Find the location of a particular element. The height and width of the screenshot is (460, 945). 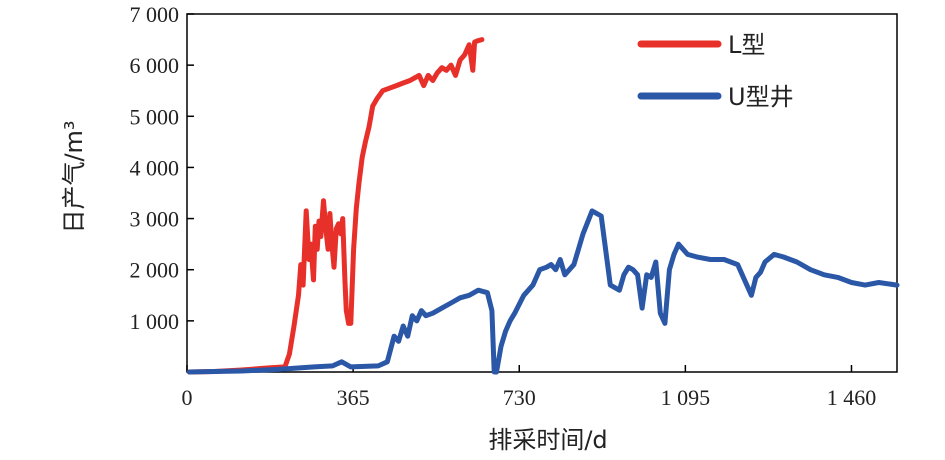

x-tick-label: 1 460 is located at coordinates (852, 397).